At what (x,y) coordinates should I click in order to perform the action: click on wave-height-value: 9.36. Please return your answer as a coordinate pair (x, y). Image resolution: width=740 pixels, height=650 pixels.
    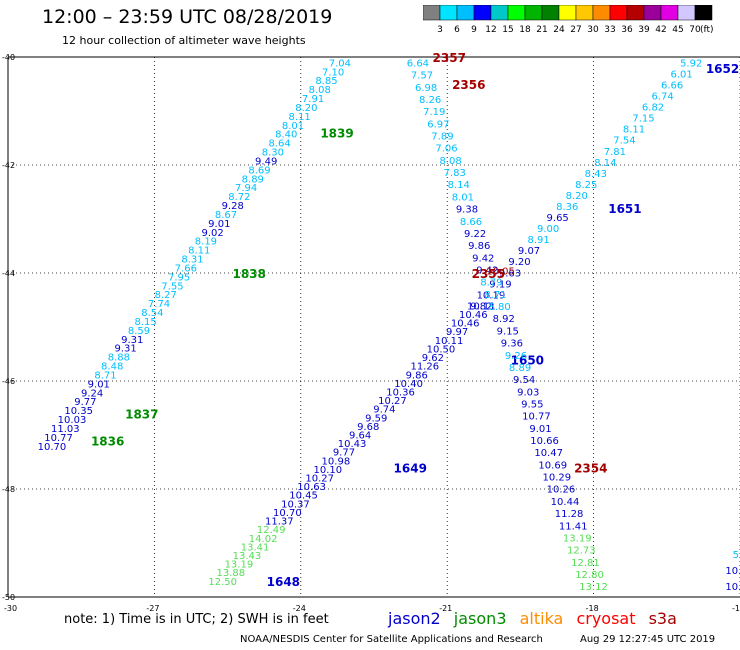
    Looking at the image, I should click on (512, 344).